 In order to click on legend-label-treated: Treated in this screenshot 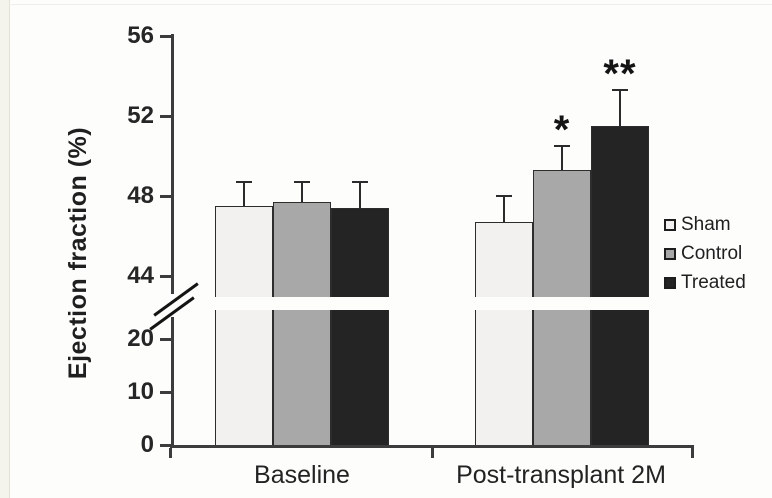, I will do `click(713, 282)`.